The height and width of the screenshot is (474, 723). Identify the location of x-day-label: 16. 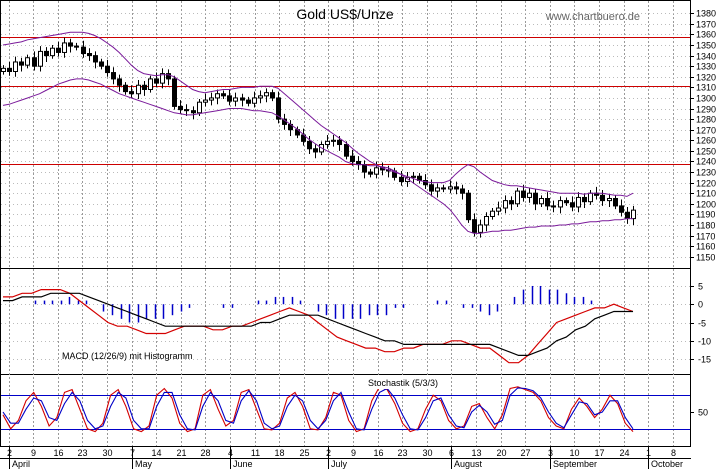
(378, 453).